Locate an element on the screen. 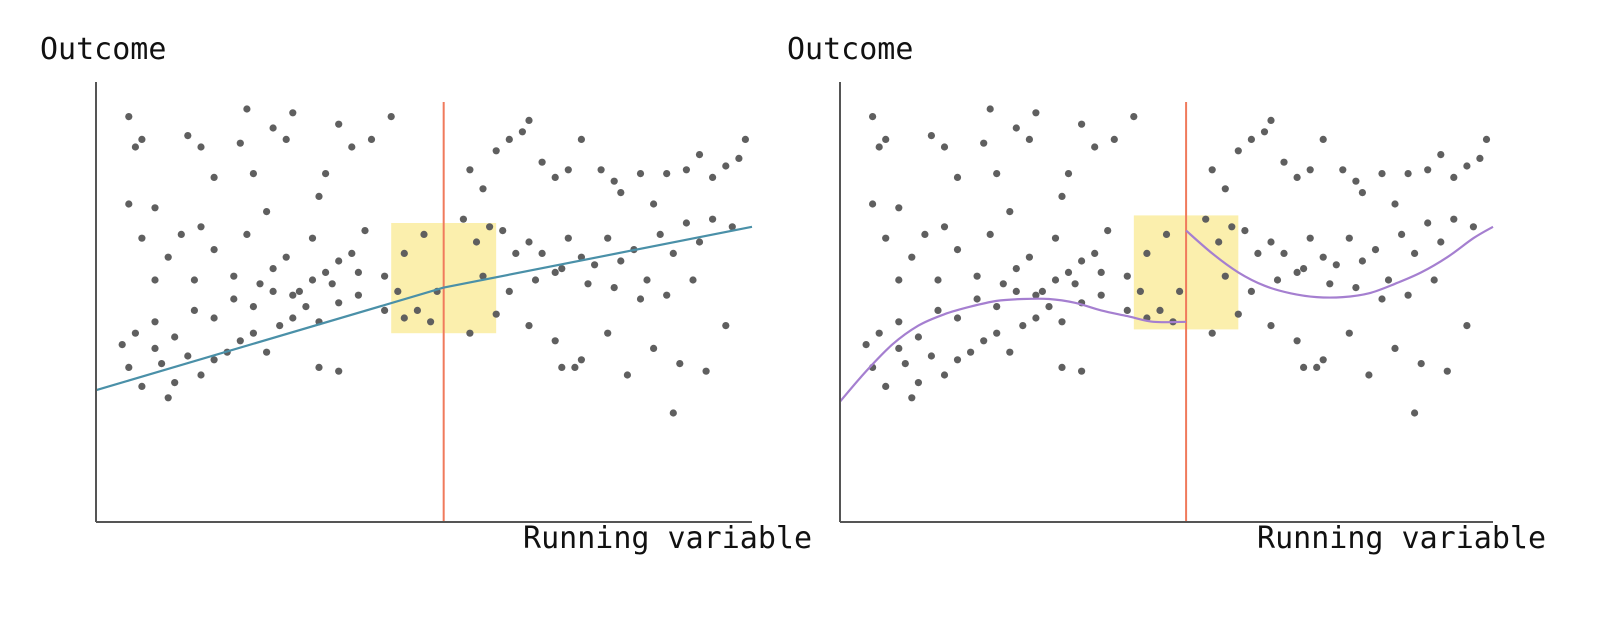  right-y-axis-title: Outcome is located at coordinates (850, 49).